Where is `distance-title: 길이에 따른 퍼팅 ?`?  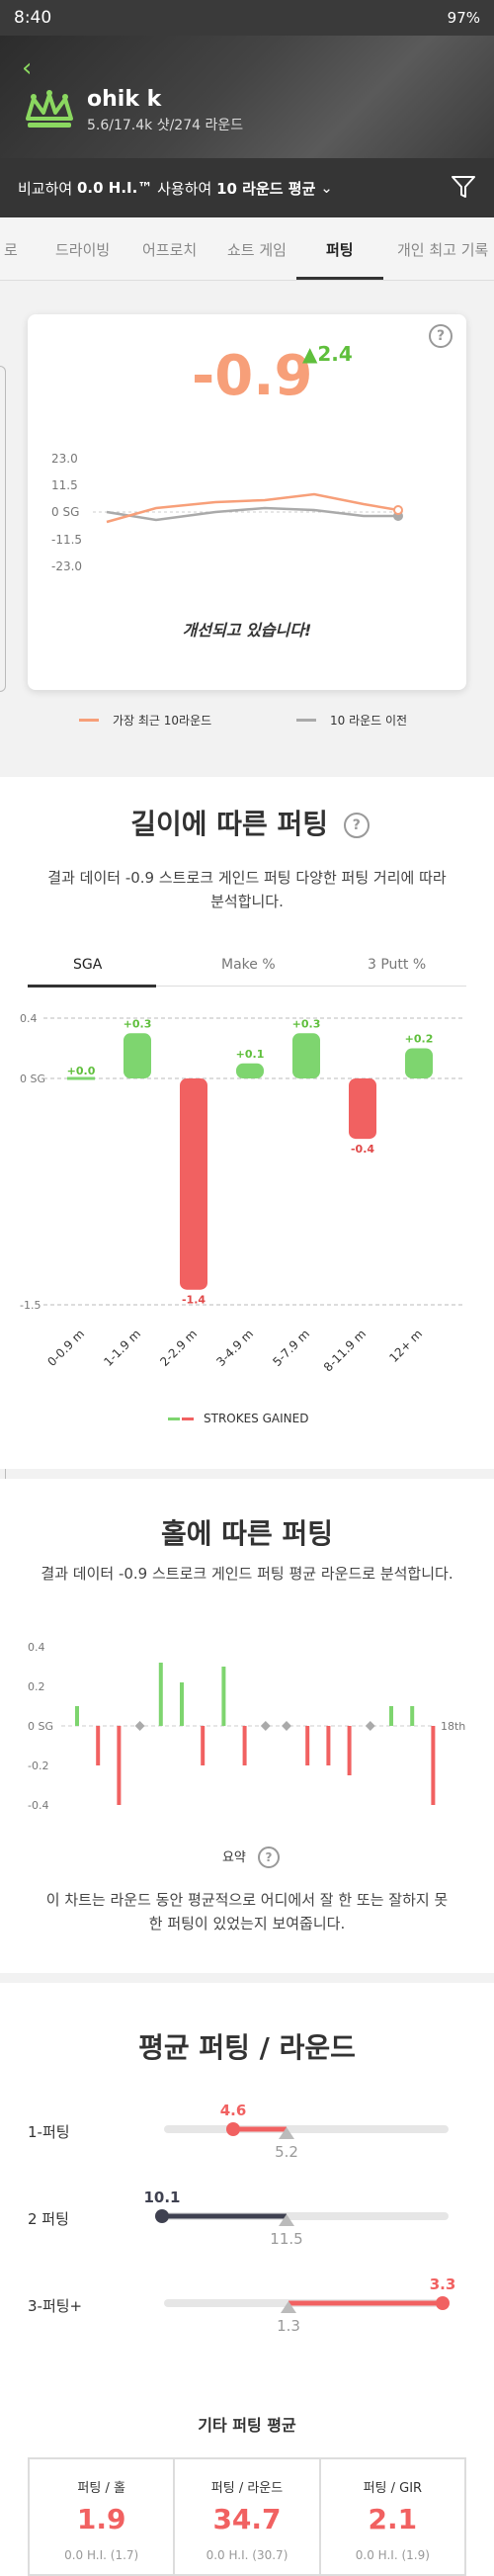 distance-title: 길이에 따른 퍼팅 ? is located at coordinates (247, 822).